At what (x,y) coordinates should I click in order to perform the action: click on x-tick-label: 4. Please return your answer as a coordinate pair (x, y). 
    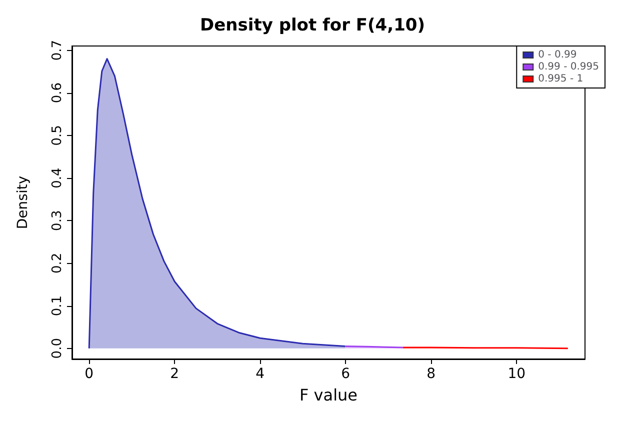
    Looking at the image, I should click on (260, 374).